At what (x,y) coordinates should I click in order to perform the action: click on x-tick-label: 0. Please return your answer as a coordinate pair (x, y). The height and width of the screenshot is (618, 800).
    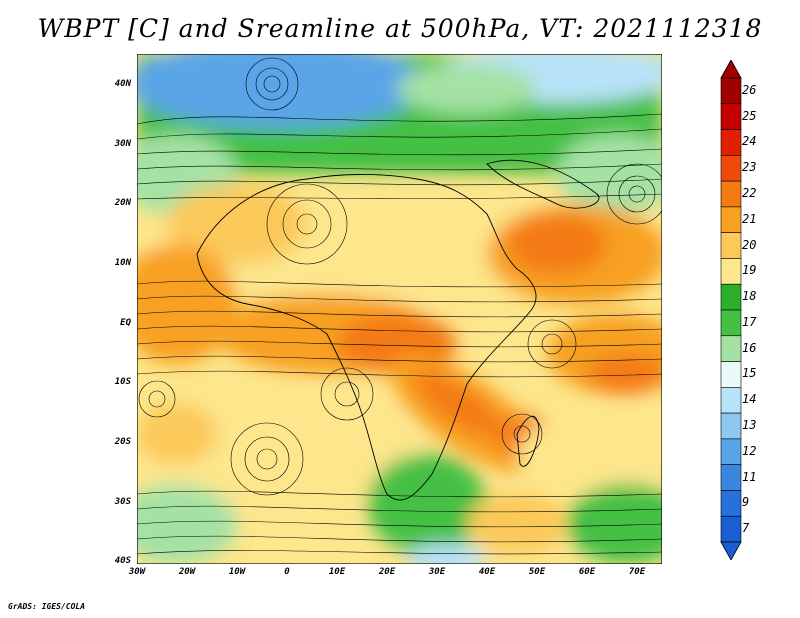
    Looking at the image, I should click on (287, 572).